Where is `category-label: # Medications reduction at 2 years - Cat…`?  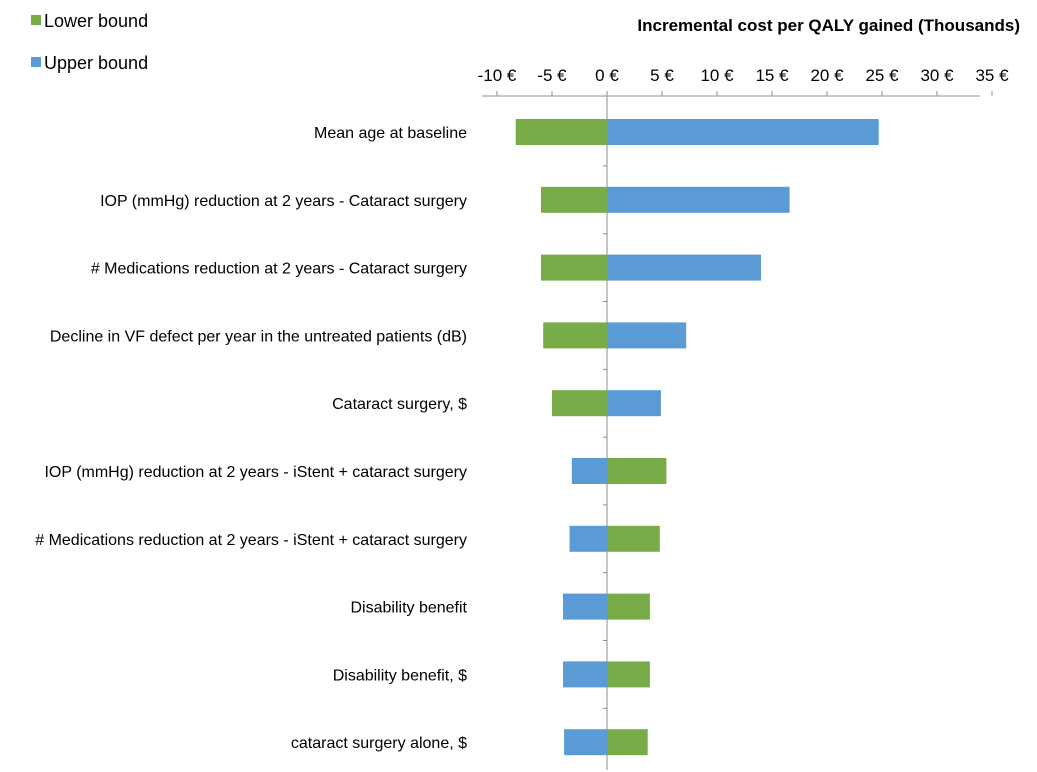
category-label: # Medications reduction at 2 years - Cat… is located at coordinates (279, 269).